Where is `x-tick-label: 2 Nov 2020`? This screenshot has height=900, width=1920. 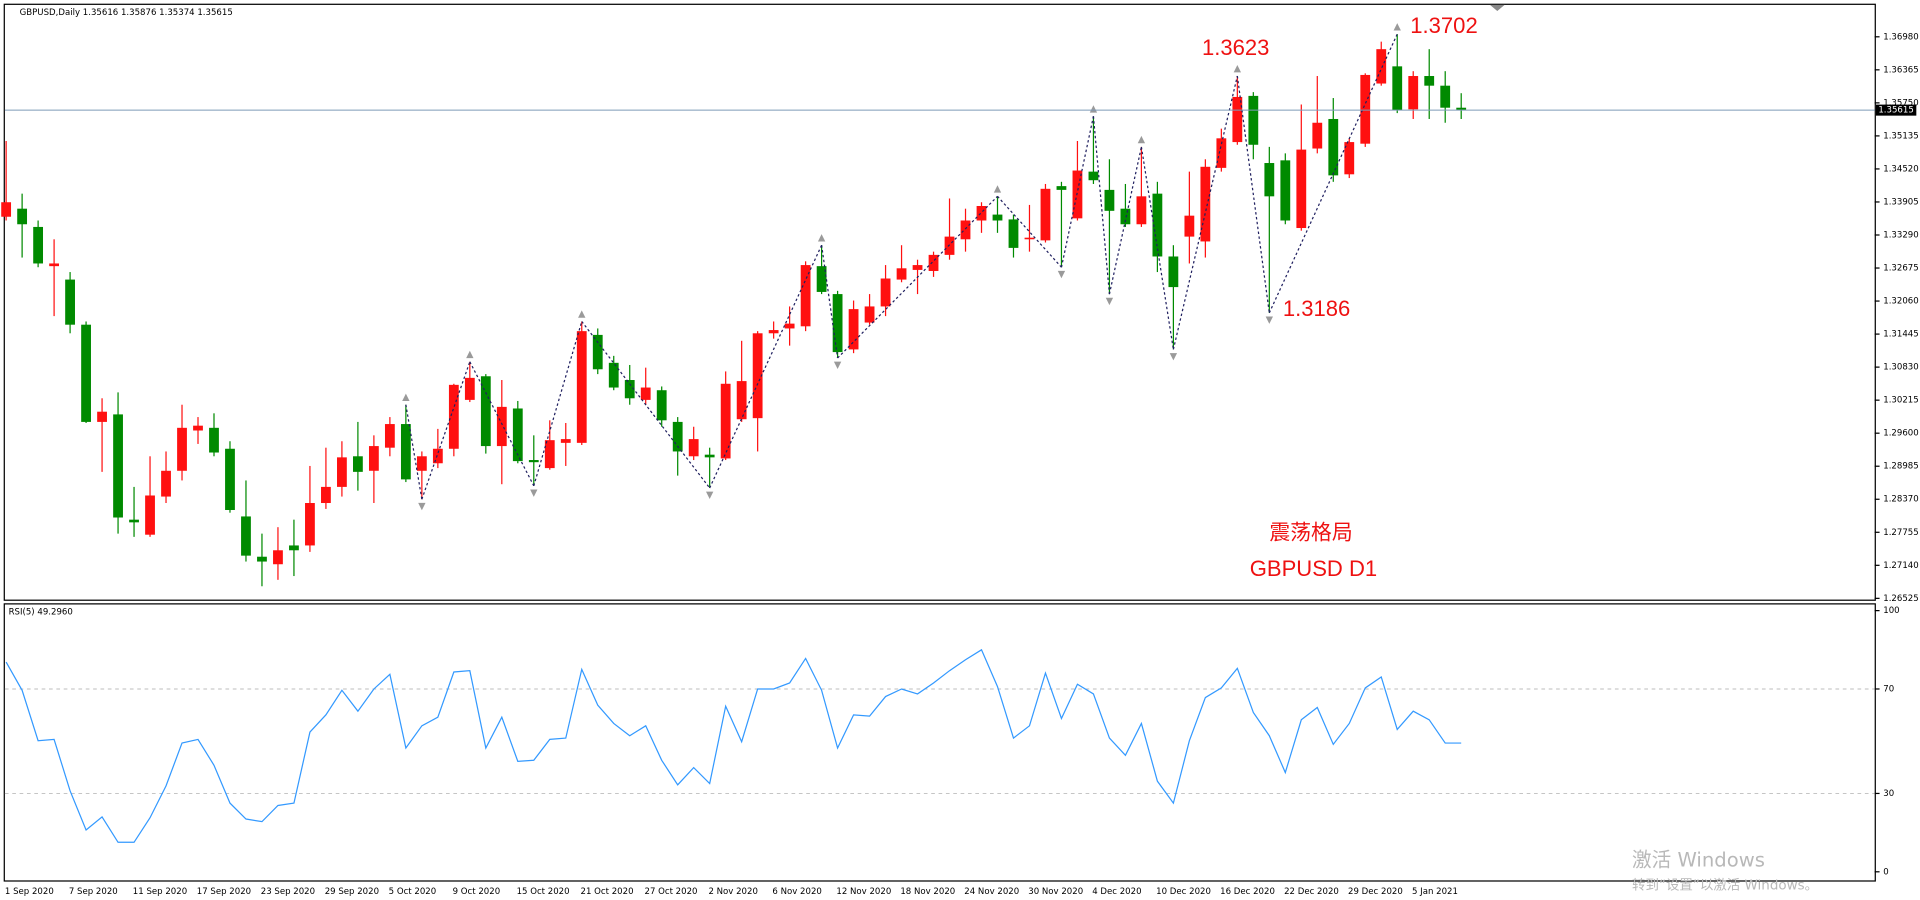 x-tick-label: 2 Nov 2020 is located at coordinates (732, 892).